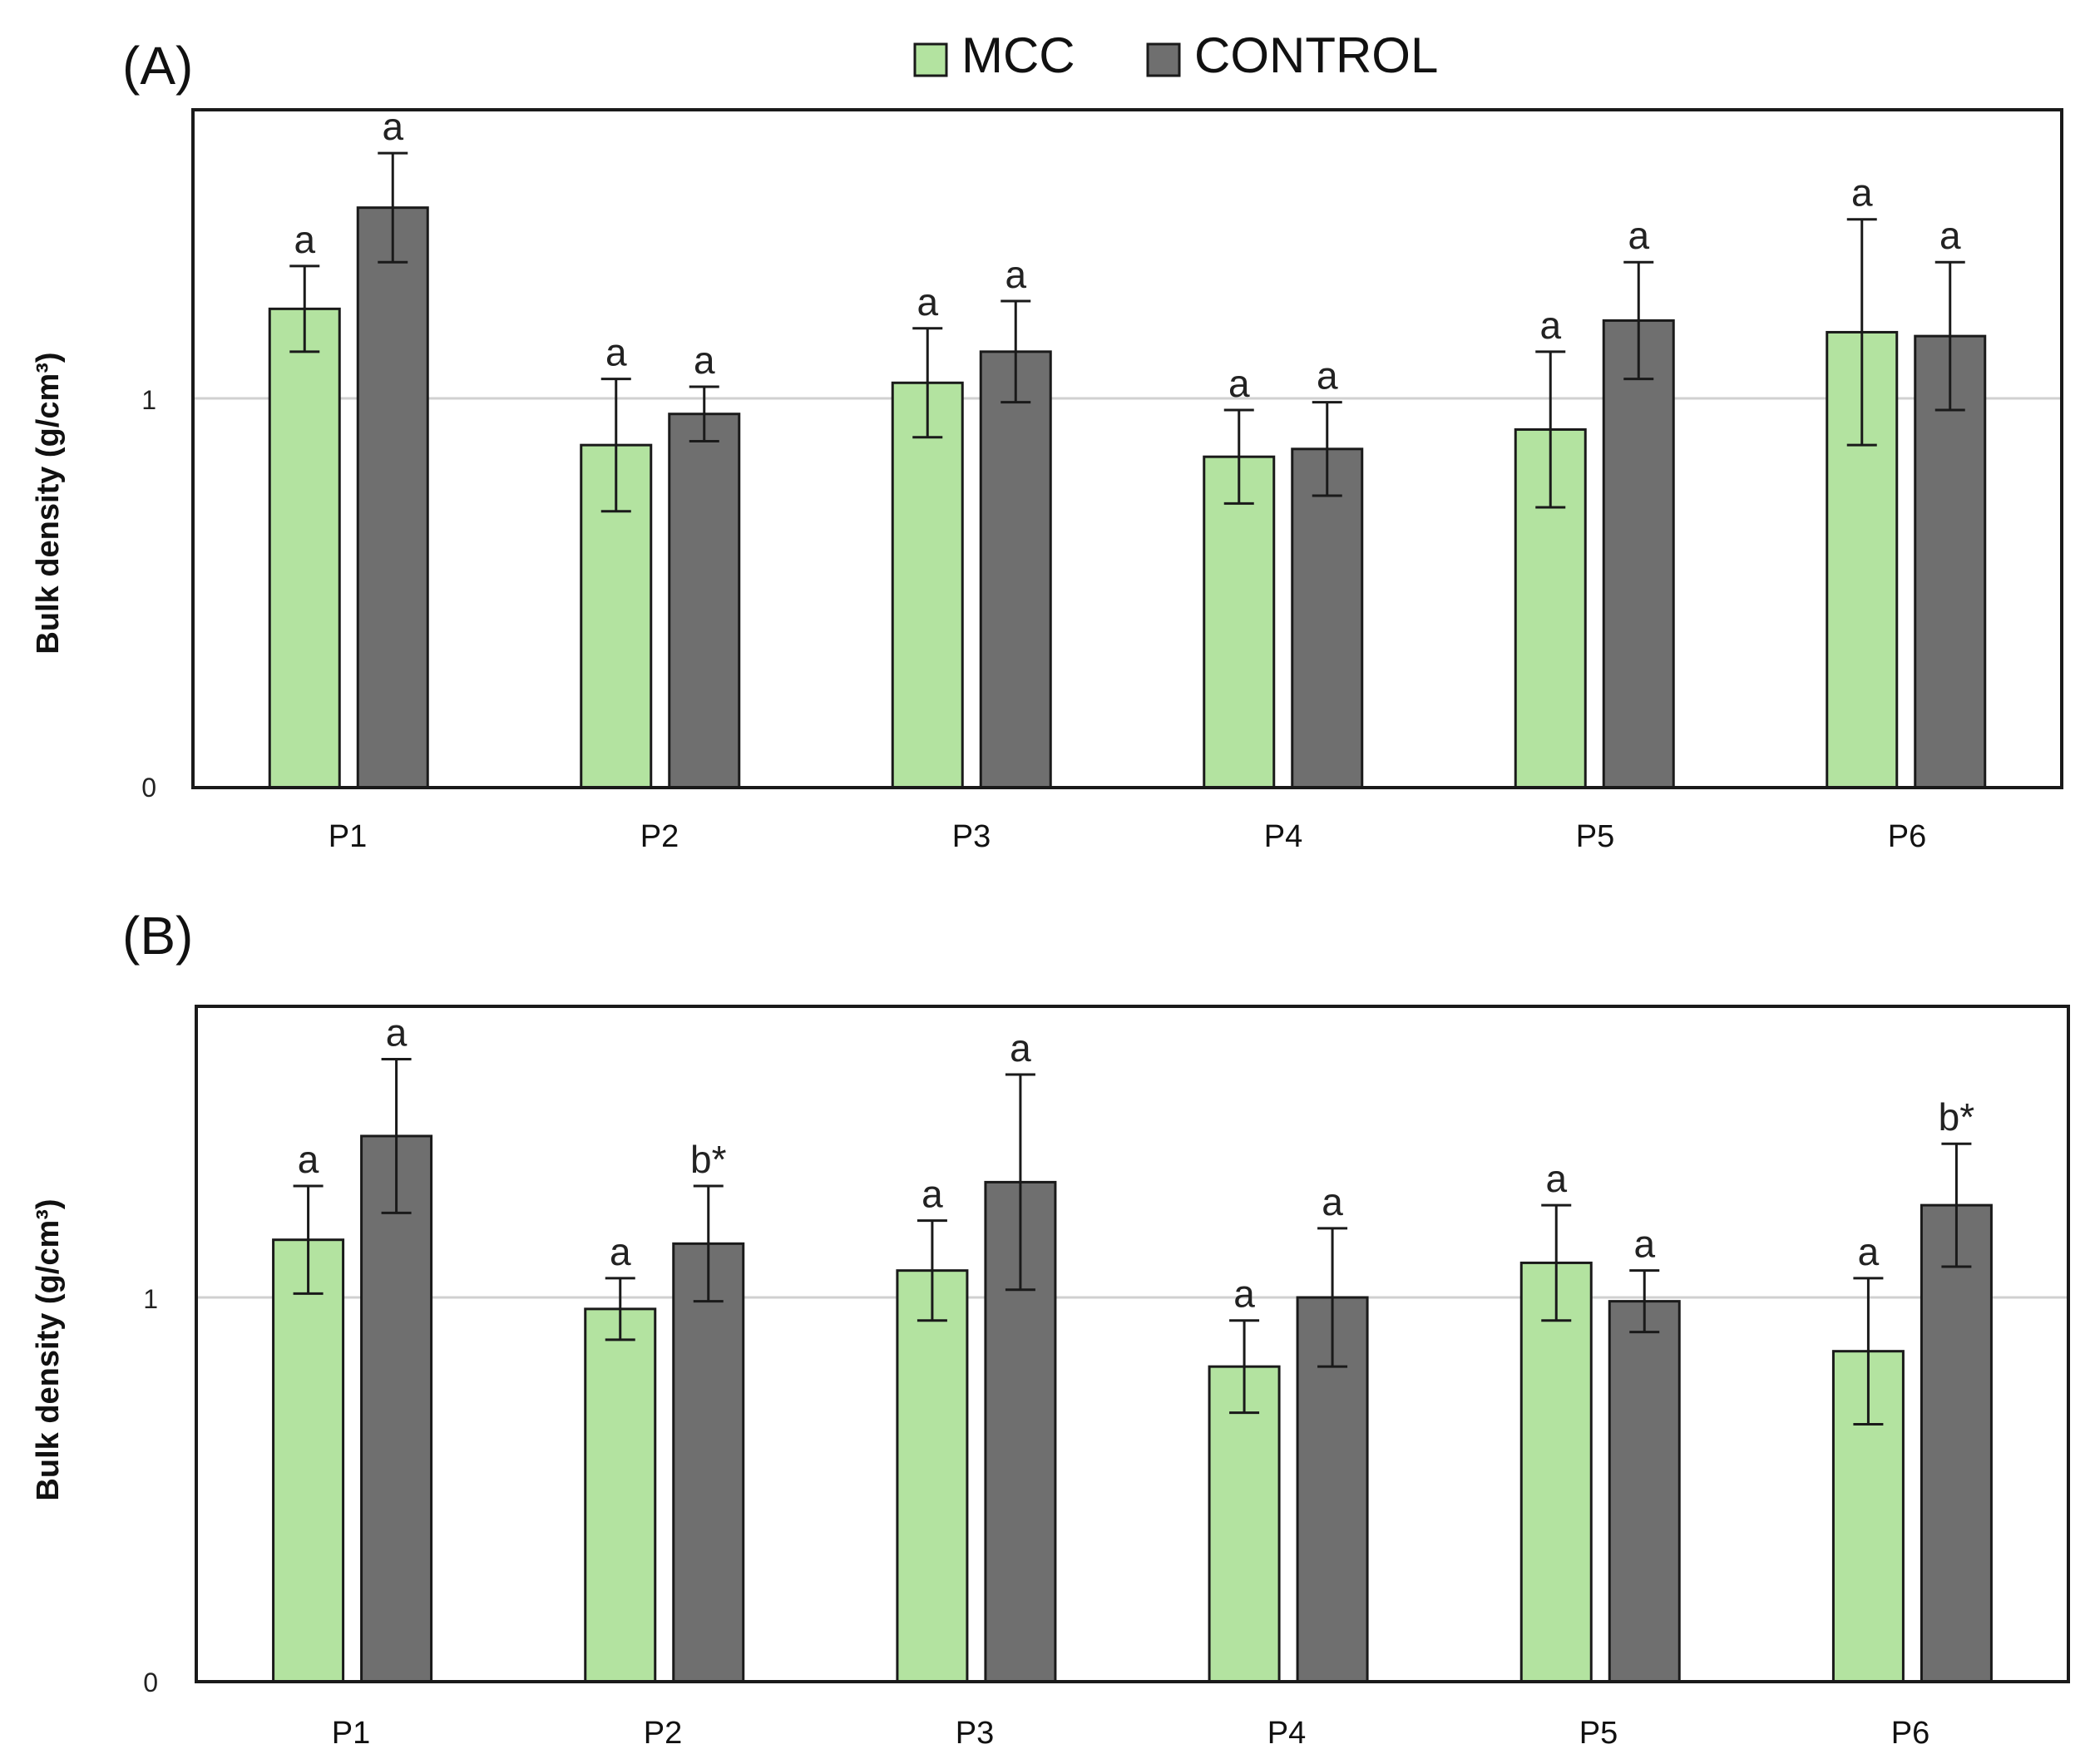  What do you see at coordinates (304, 239) in the screenshot?
I see `panel-a-significance-label-mcc-p1: a` at bounding box center [304, 239].